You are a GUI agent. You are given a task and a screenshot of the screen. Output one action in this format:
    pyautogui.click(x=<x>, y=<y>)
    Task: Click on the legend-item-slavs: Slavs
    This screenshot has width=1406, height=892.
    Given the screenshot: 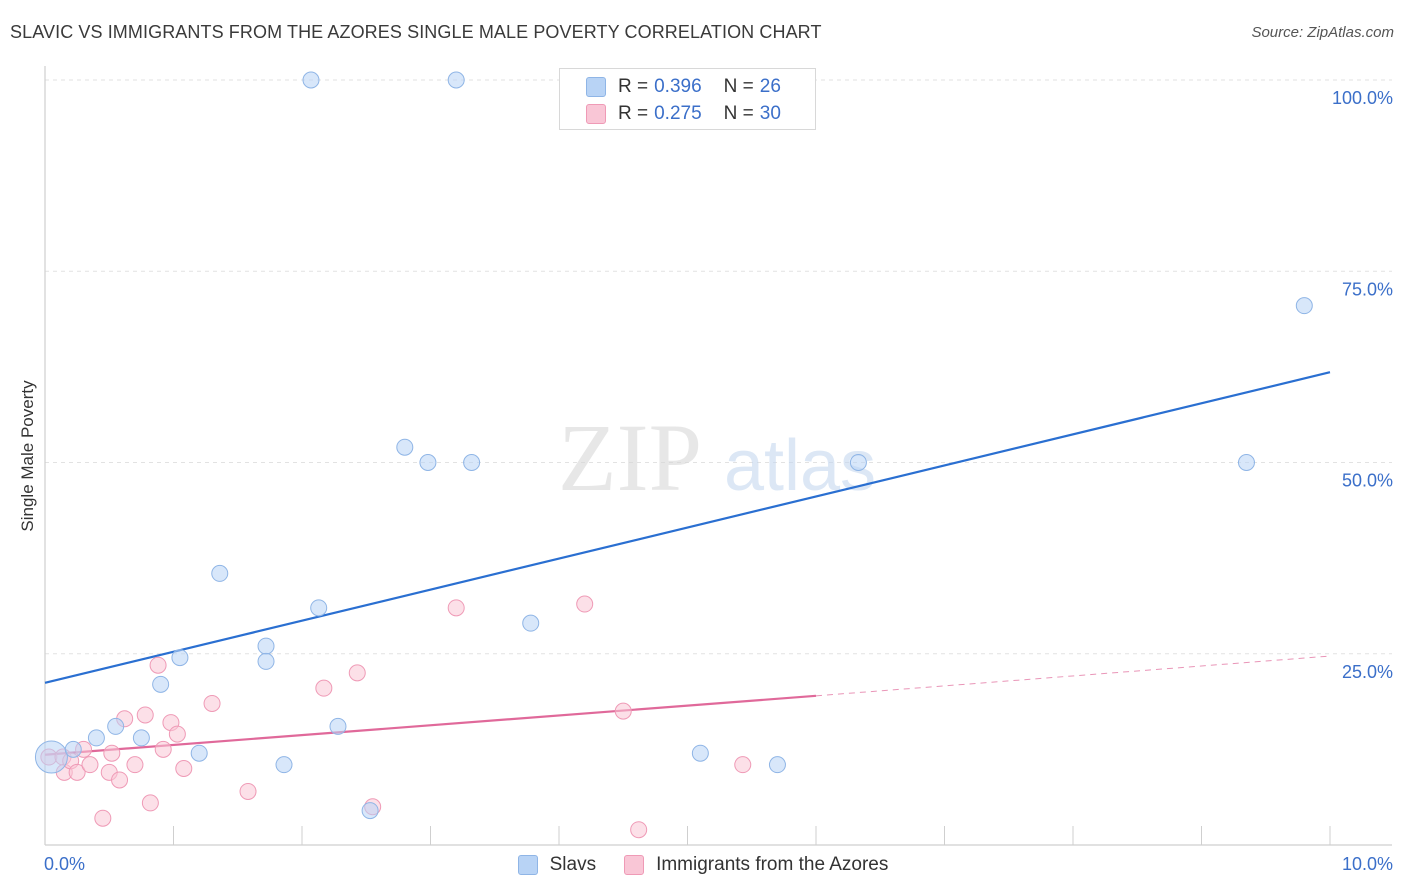 What is the action you would take?
    pyautogui.click(x=557, y=865)
    